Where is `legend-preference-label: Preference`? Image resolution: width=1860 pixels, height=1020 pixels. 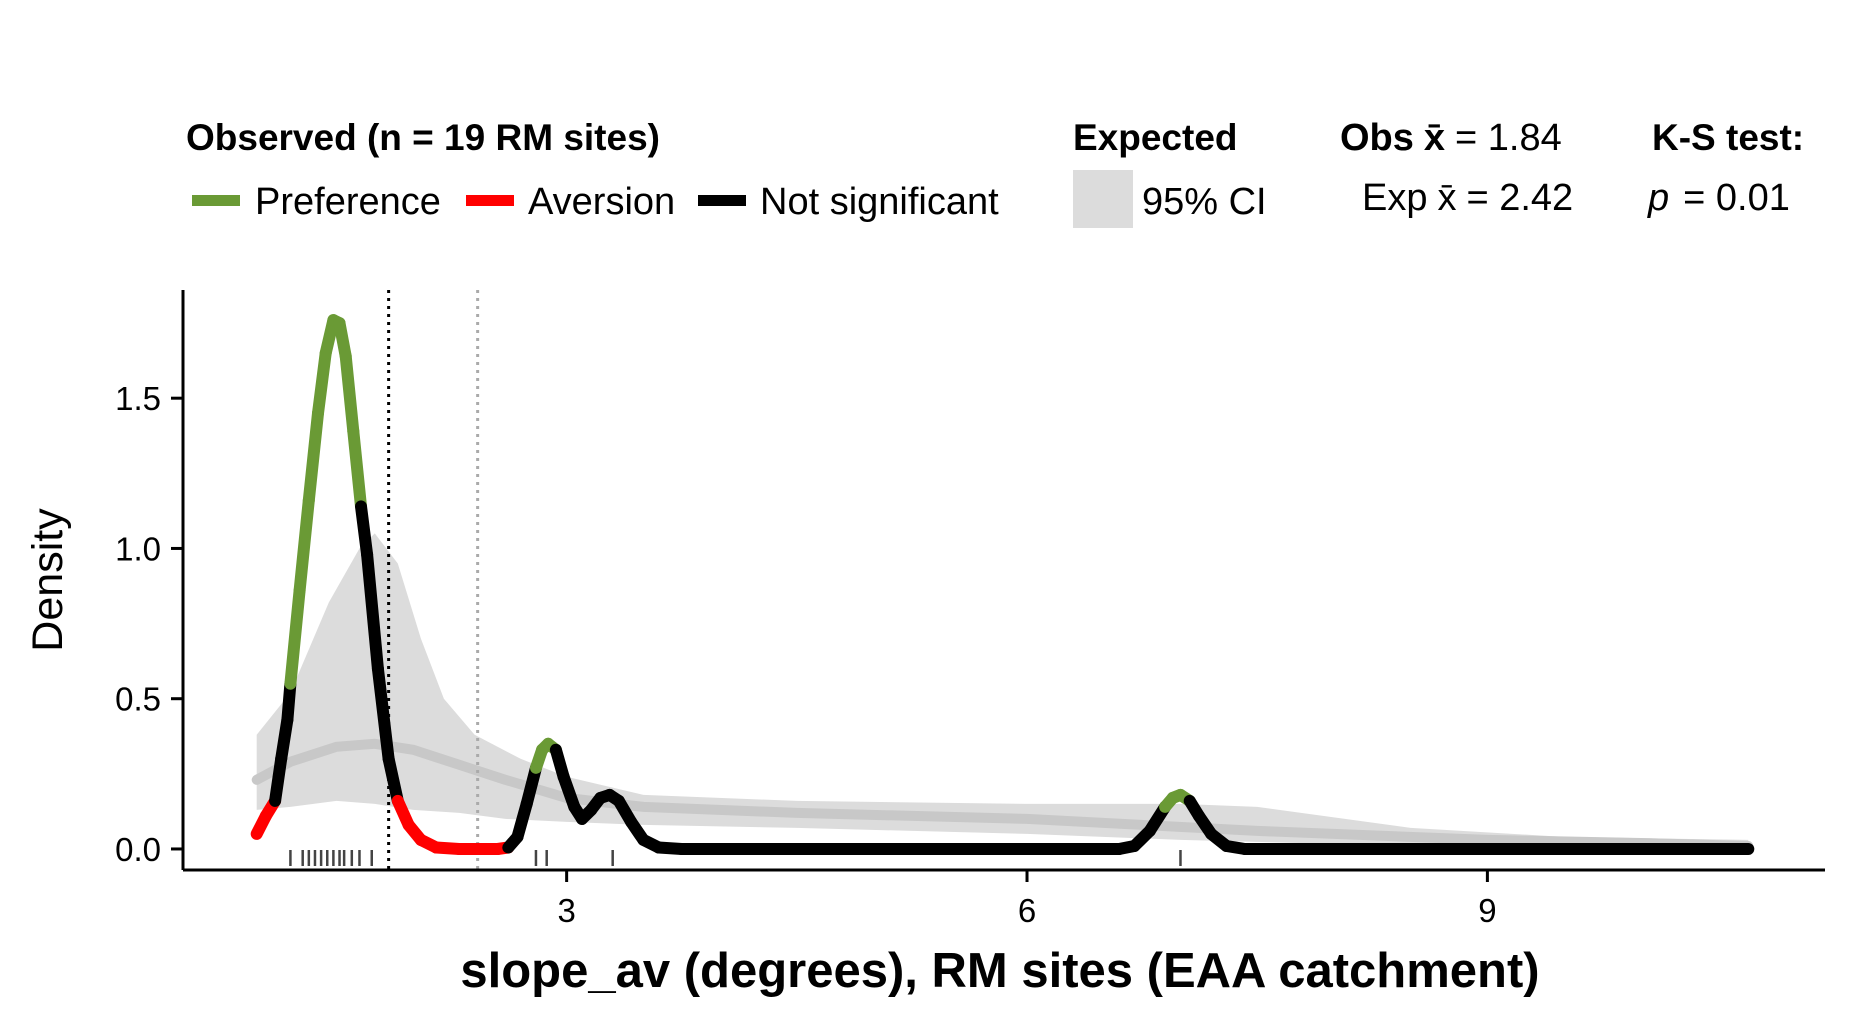 legend-preference-label: Preference is located at coordinates (348, 202).